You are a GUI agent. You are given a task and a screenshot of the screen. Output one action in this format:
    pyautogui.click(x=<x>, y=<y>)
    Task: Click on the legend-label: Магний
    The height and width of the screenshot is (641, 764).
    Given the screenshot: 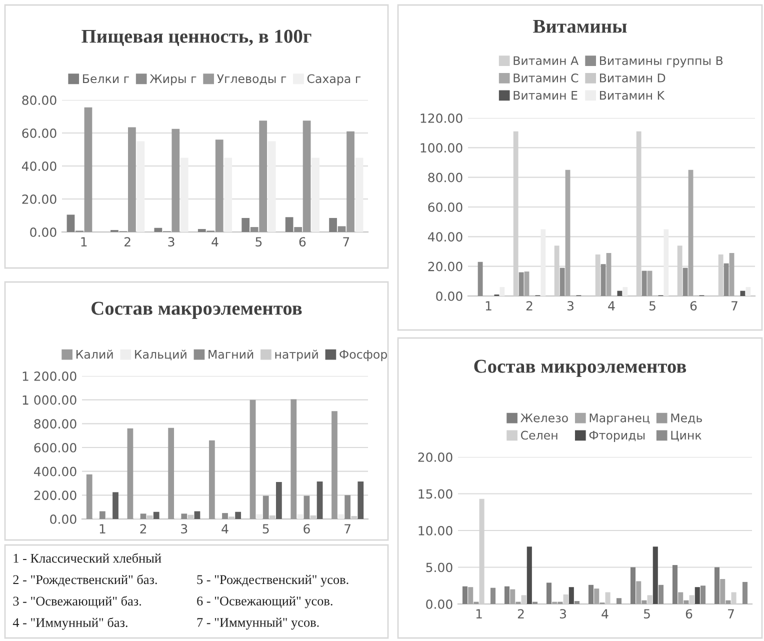 What is the action you would take?
    pyautogui.click(x=231, y=354)
    